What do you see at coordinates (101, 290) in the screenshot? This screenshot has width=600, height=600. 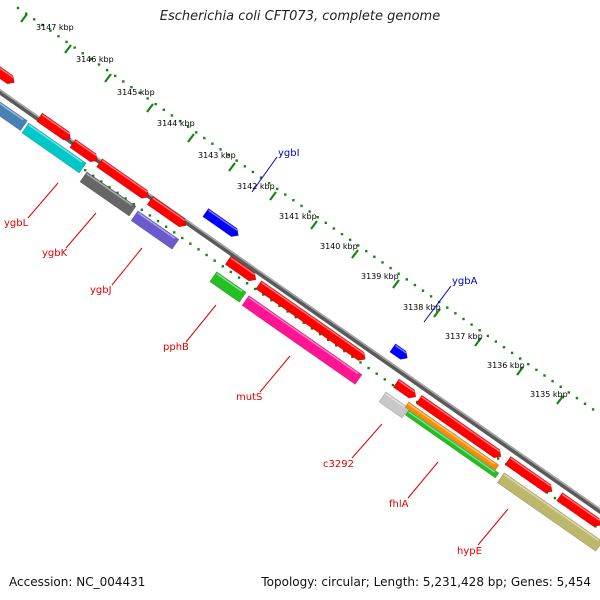 I see `gene-label: ygbJ` at bounding box center [101, 290].